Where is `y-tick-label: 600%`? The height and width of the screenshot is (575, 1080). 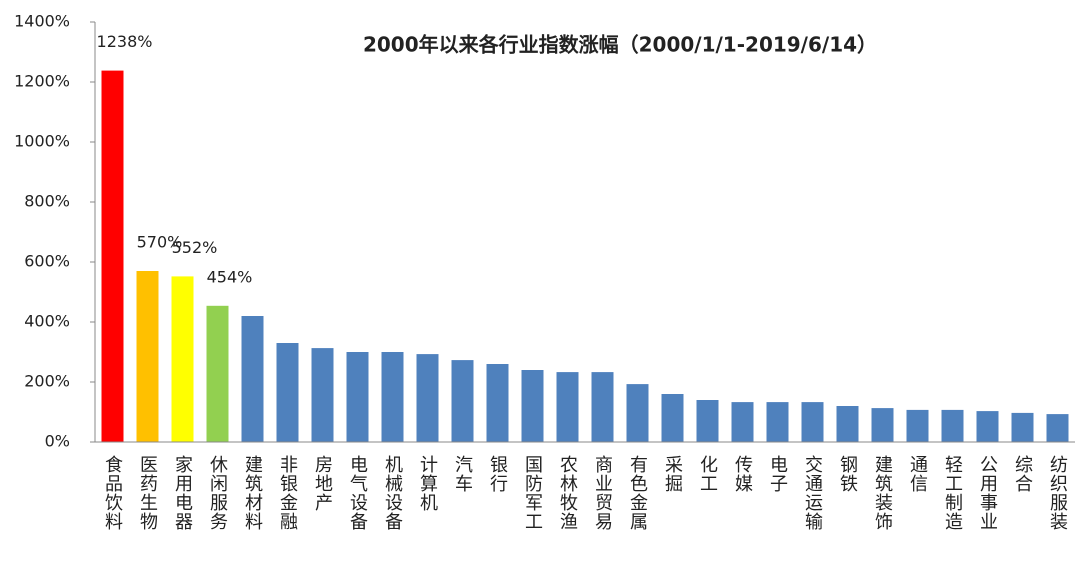
y-tick-label: 600% is located at coordinates (47, 261).